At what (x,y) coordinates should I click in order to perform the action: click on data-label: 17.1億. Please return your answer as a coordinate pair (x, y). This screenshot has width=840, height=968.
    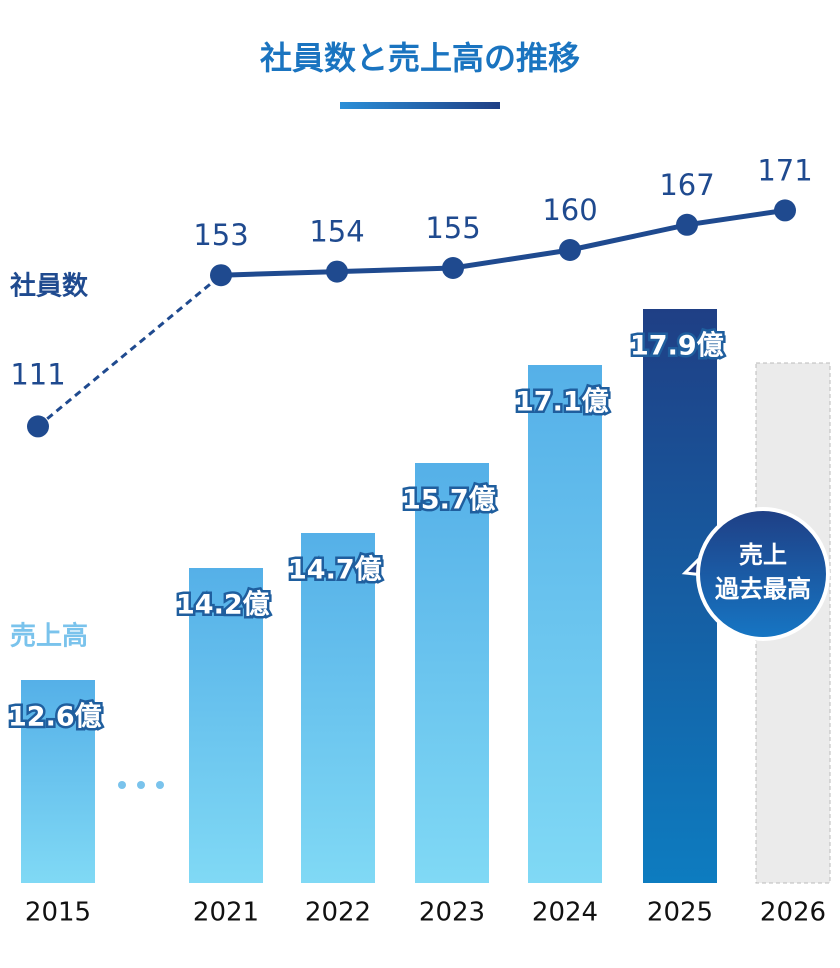
    Looking at the image, I should click on (562, 402).